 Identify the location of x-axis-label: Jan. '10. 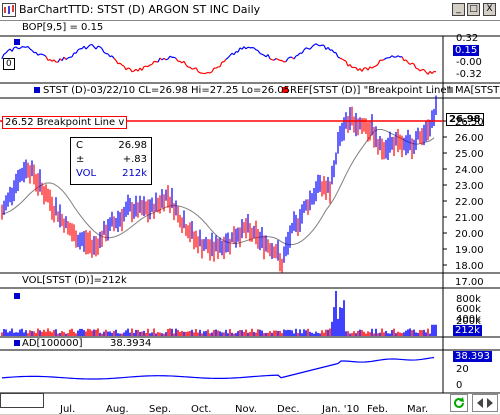
(340, 409).